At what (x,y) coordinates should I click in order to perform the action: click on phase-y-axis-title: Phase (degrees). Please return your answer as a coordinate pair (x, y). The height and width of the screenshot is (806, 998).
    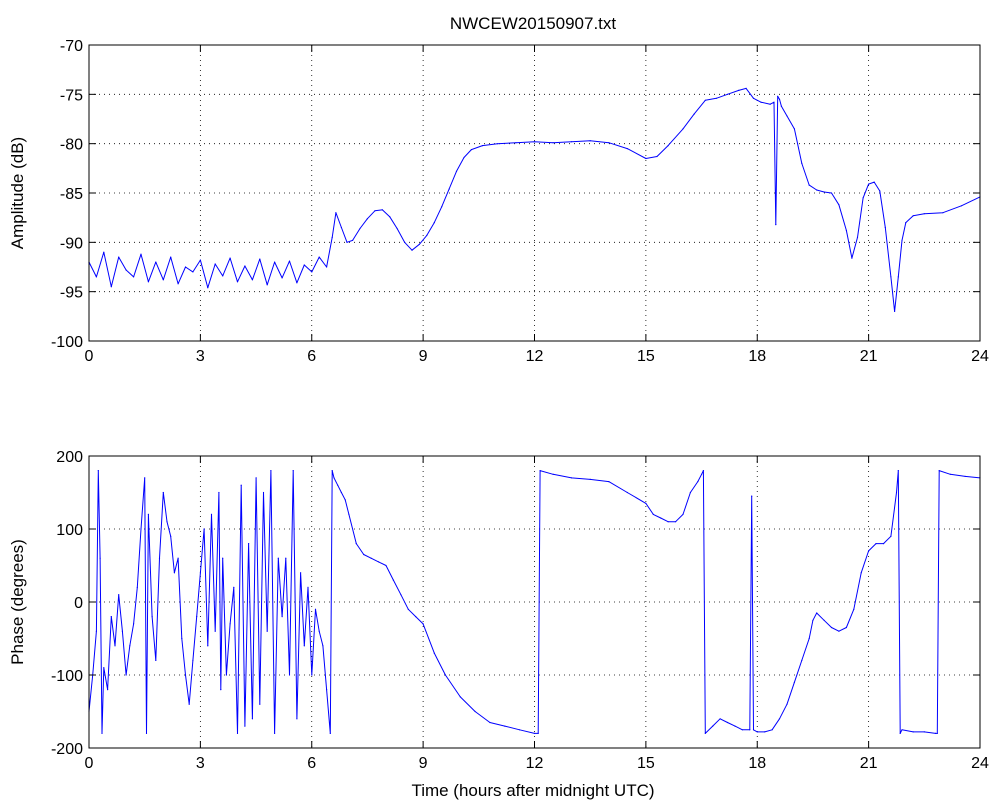
    Looking at the image, I should click on (17, 602).